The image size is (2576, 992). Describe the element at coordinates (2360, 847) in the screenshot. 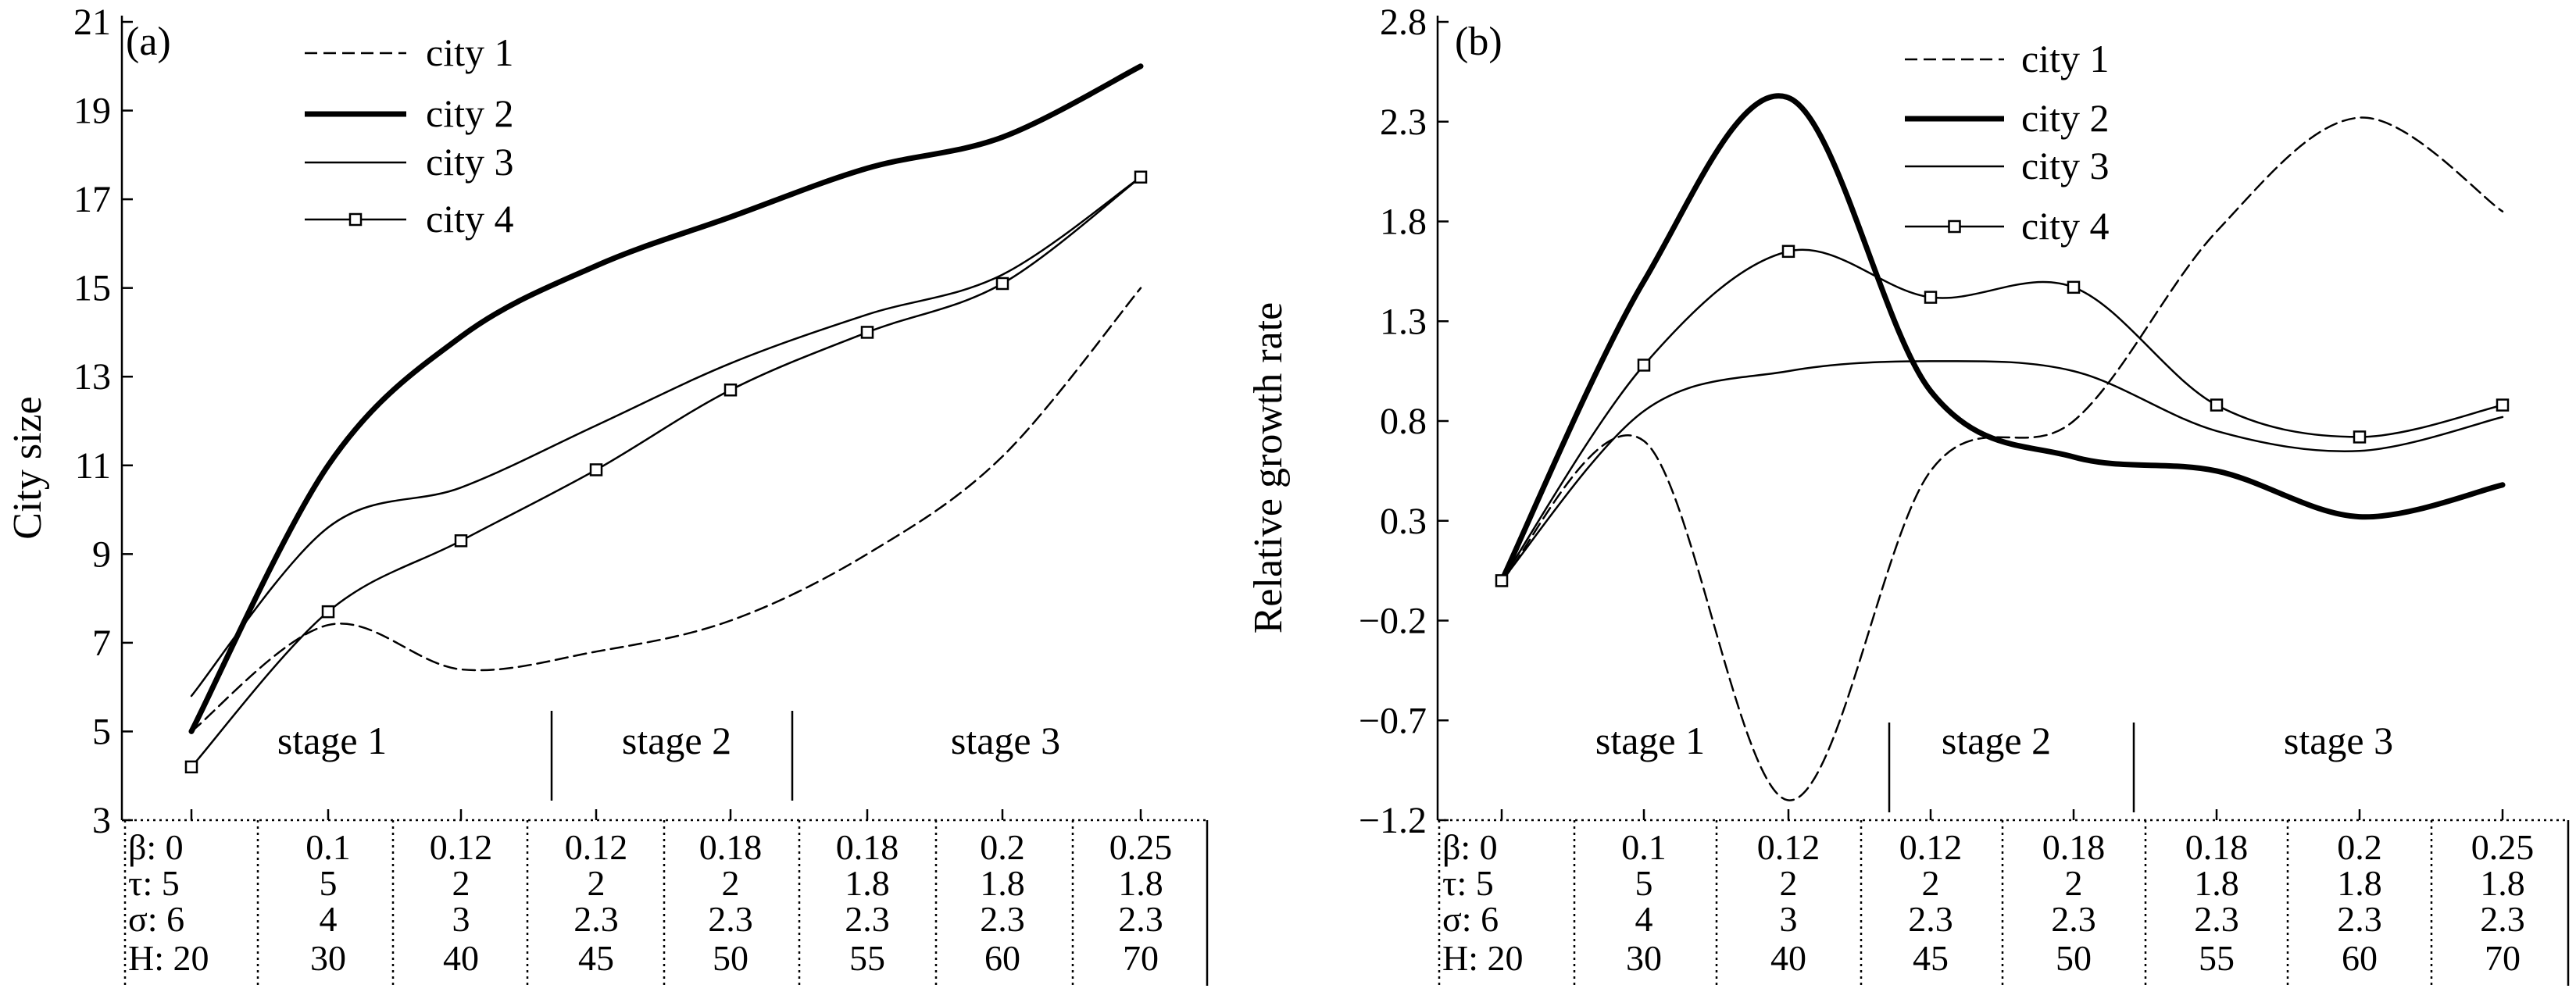

I see `table-cell: 0.2` at that location.